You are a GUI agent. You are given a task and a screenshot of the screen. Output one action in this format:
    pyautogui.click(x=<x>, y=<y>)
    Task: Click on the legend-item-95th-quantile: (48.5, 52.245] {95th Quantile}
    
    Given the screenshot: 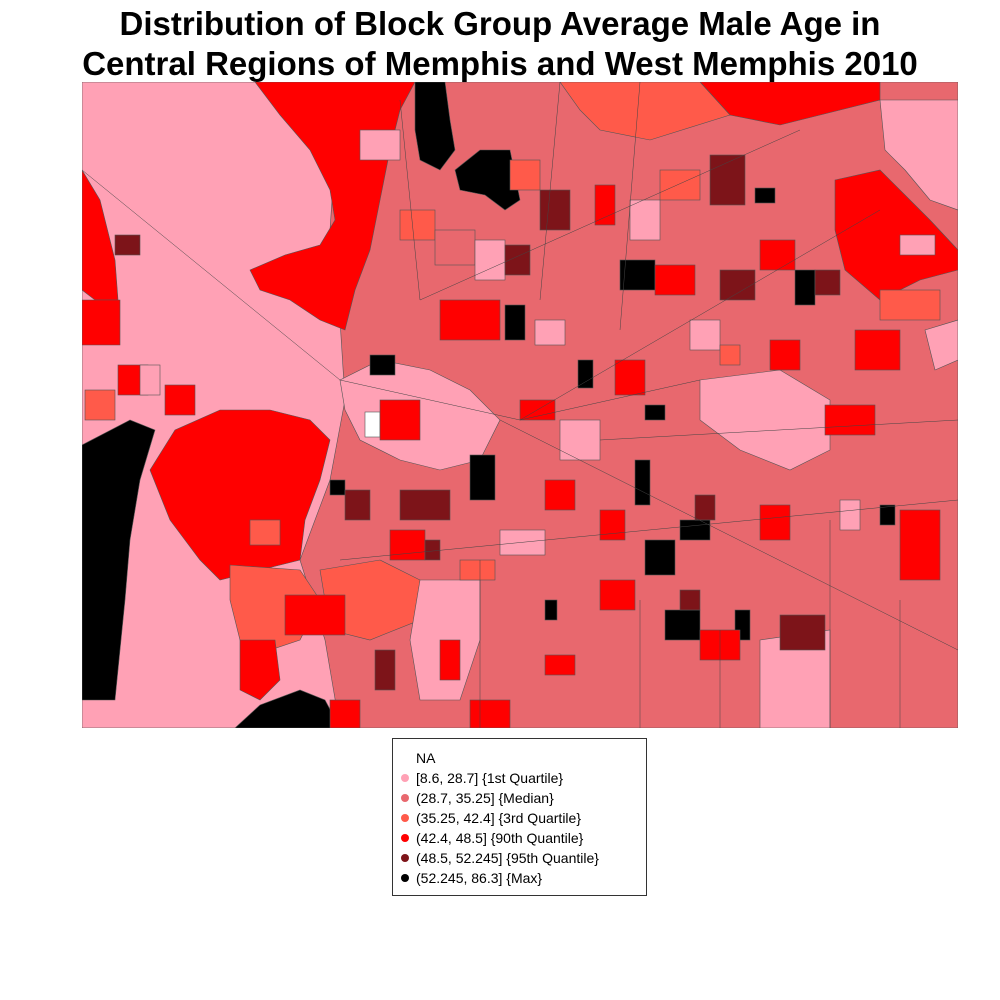 What is the action you would take?
    pyautogui.click(x=500, y=858)
    